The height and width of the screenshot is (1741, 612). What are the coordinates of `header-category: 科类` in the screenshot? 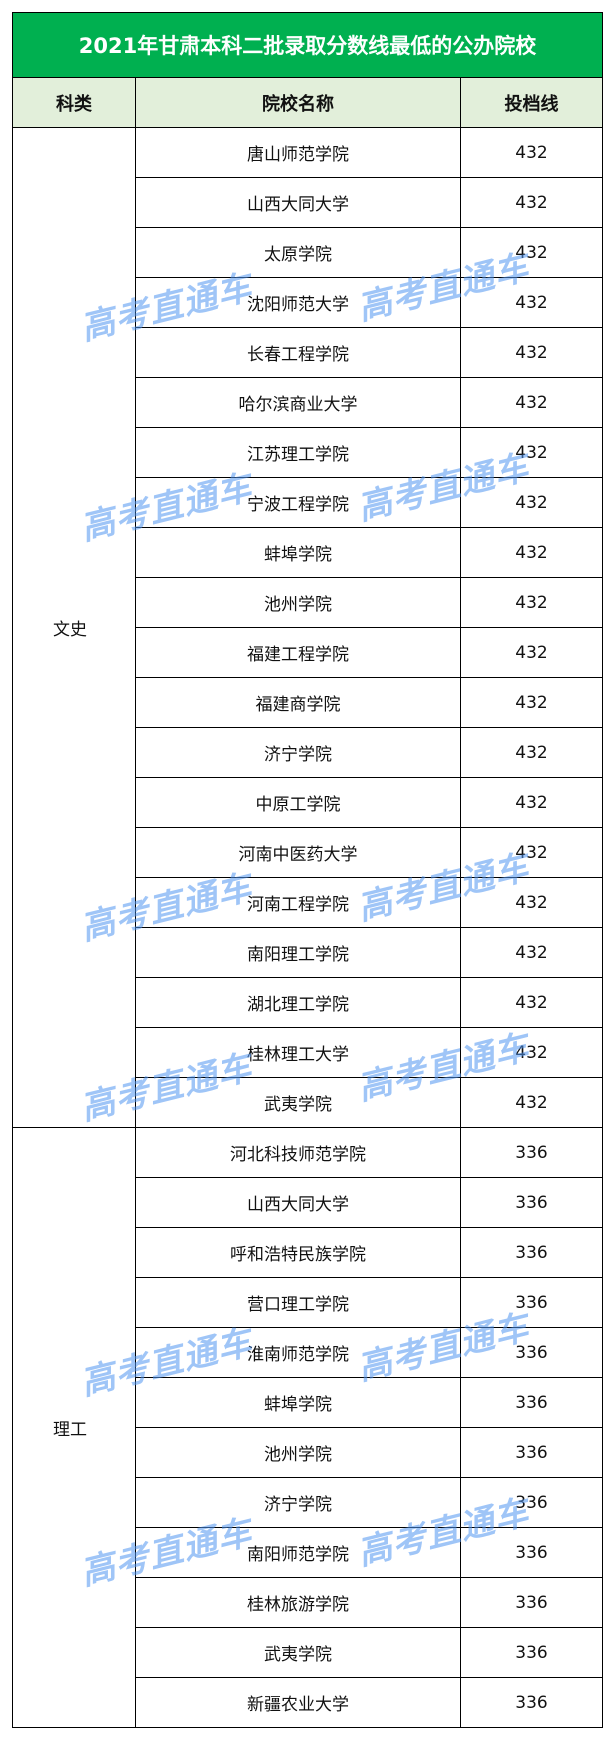 It's located at (74, 102).